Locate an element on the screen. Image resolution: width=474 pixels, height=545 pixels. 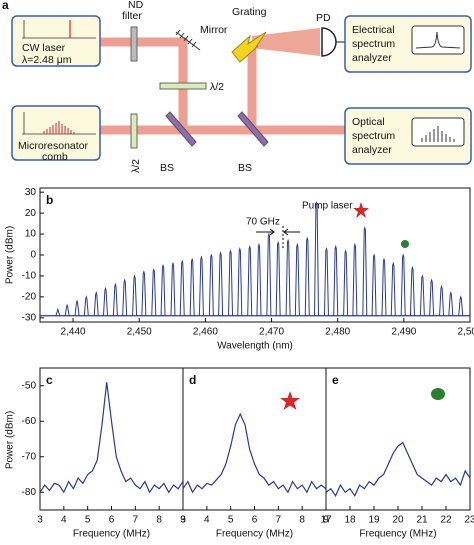
laser-beam is located at coordinates (222, 86).